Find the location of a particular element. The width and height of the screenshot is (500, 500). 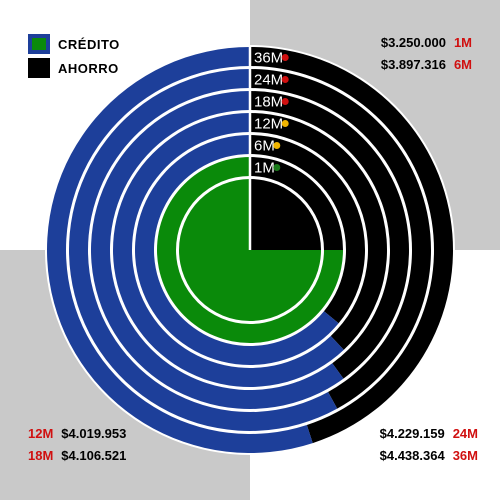

amount-value: $4.106.521 is located at coordinates (94, 455).